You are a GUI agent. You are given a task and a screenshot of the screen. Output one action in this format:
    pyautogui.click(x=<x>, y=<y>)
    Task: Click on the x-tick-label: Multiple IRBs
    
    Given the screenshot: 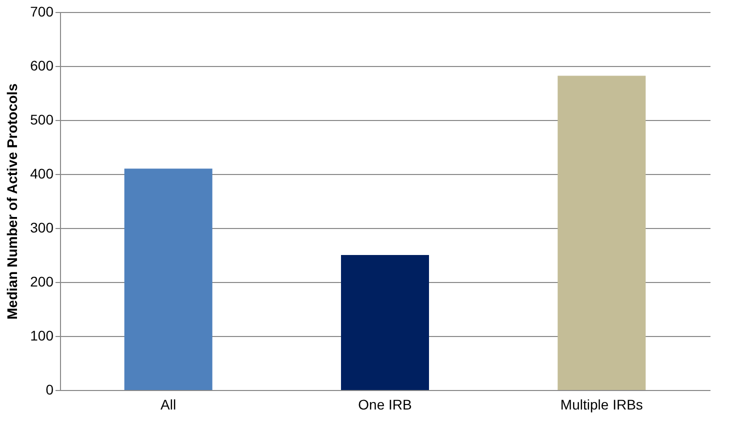 What is the action you would take?
    pyautogui.click(x=601, y=404)
    